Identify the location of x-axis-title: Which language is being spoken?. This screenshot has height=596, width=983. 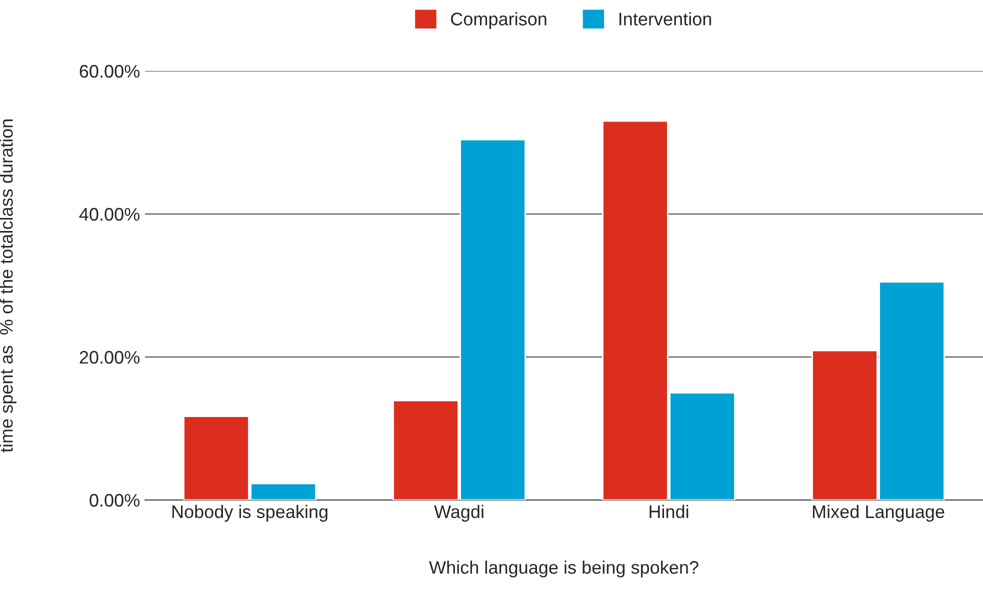
(563, 569).